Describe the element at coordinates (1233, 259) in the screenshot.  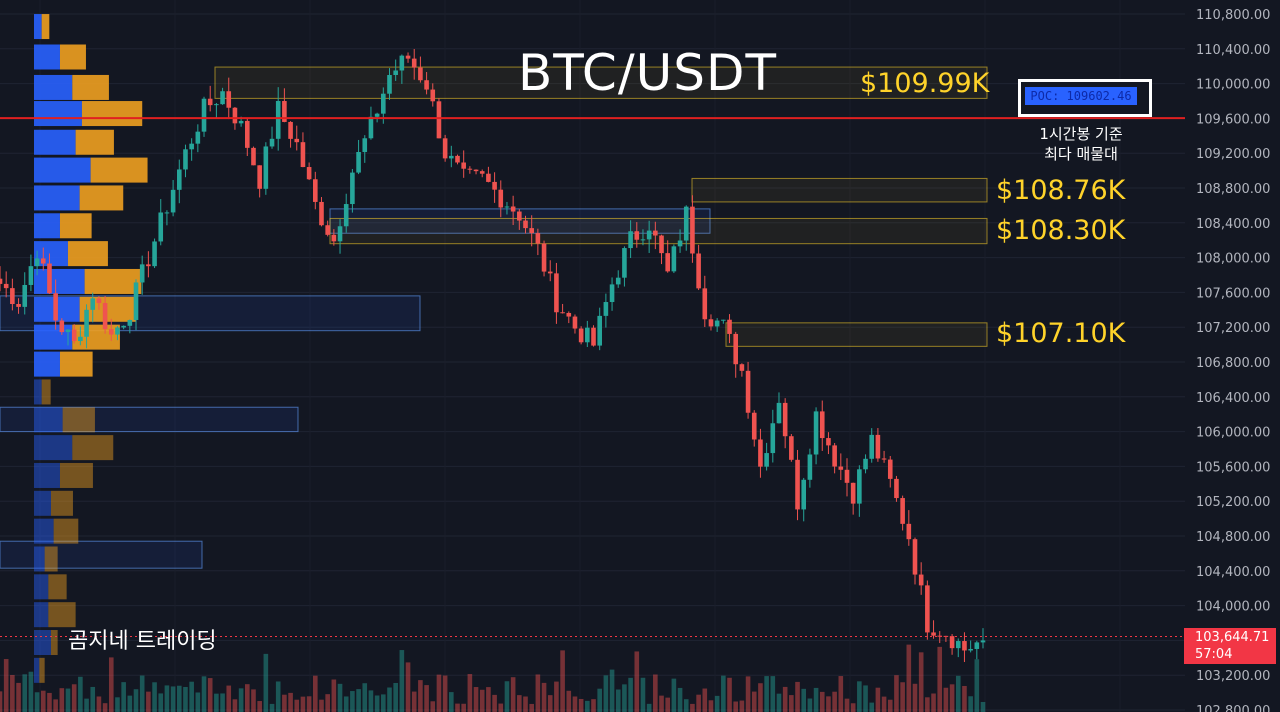
I see `y-tick-label: 108,000.00` at that location.